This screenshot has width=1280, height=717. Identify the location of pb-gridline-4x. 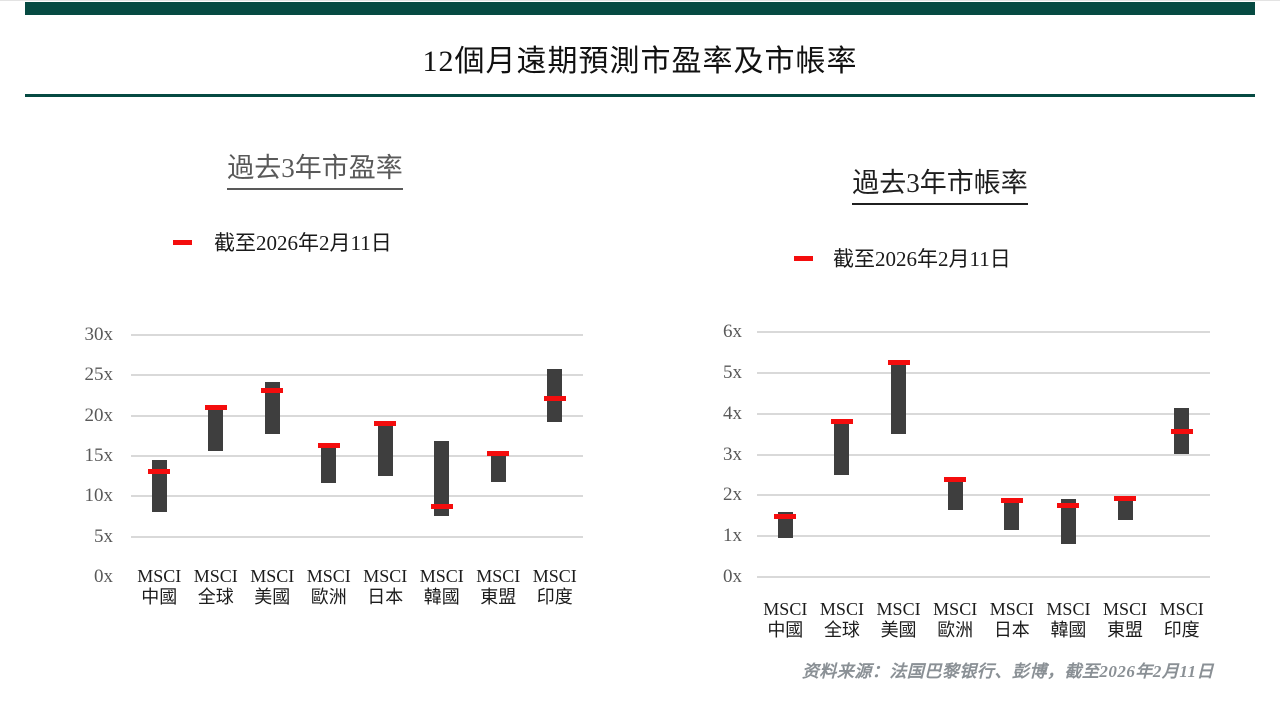
(983, 413).